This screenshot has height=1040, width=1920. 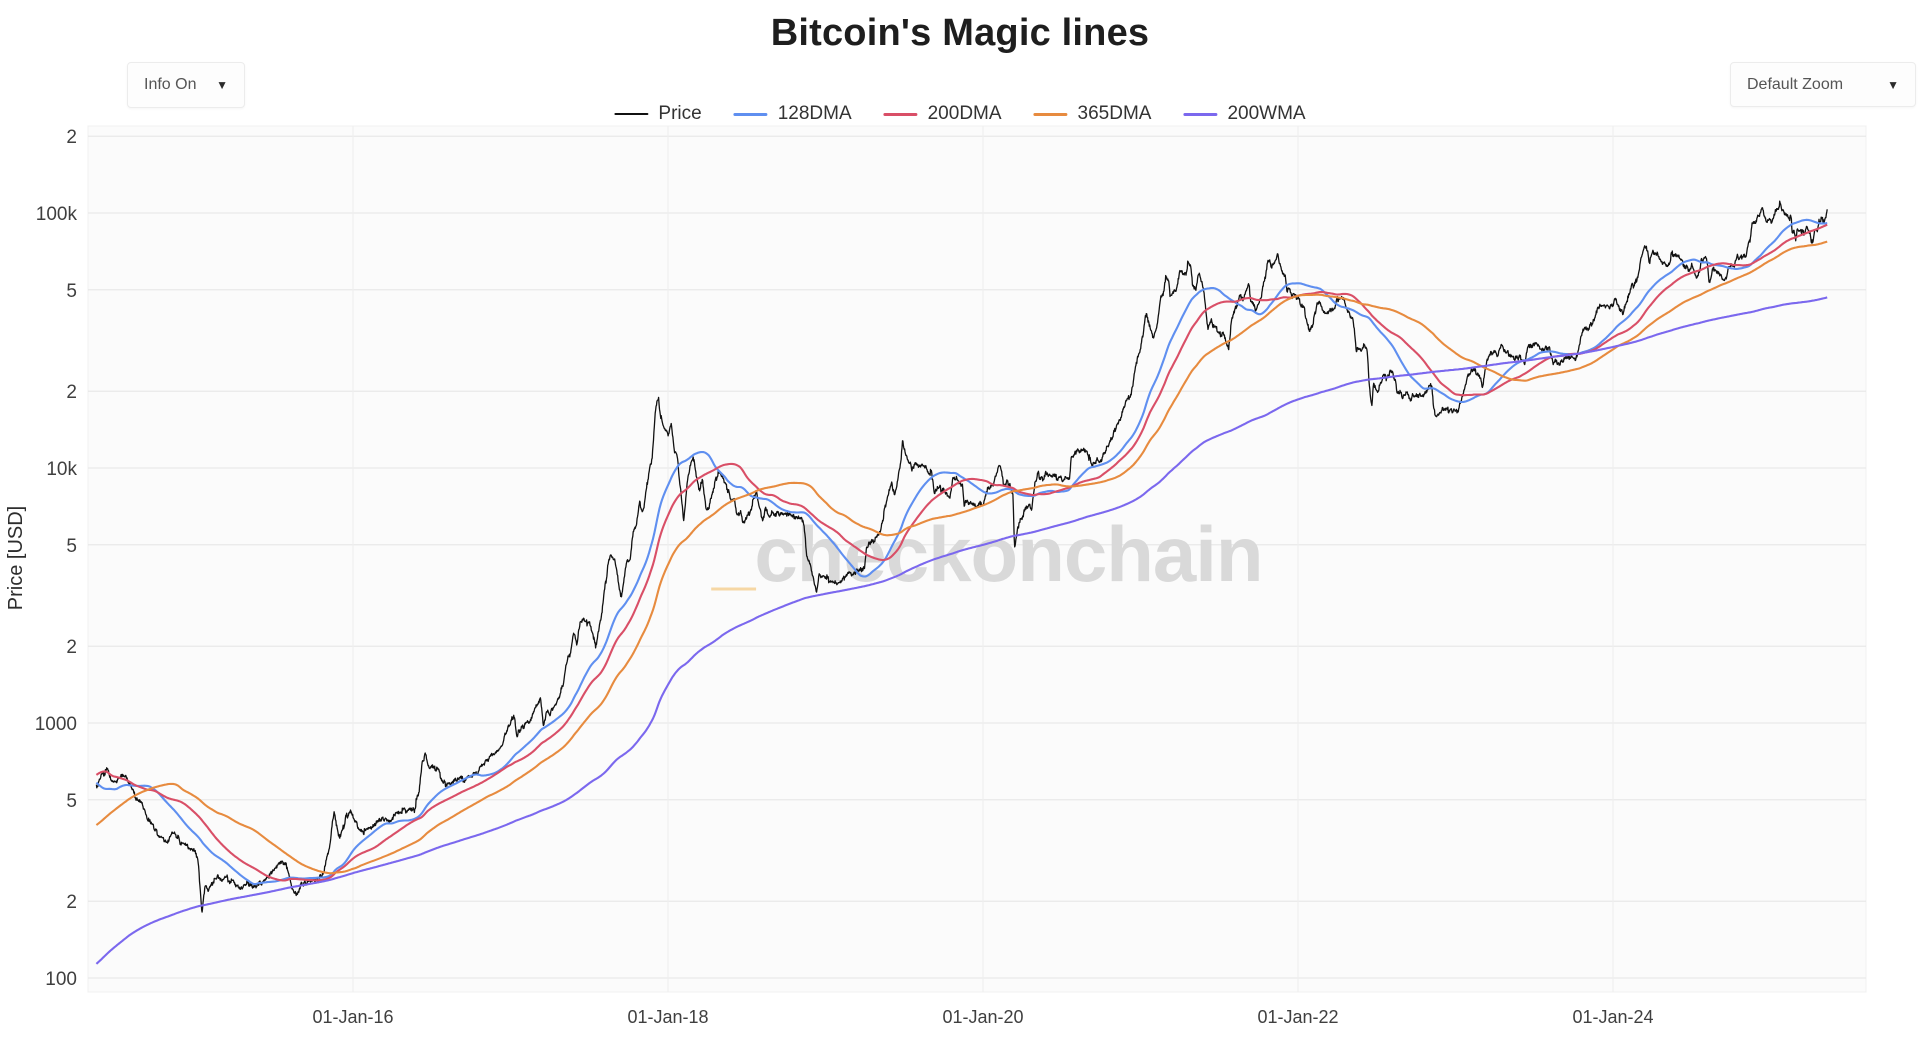 I want to click on zoom-dropdown-label: Default Zoom, so click(x=1795, y=84).